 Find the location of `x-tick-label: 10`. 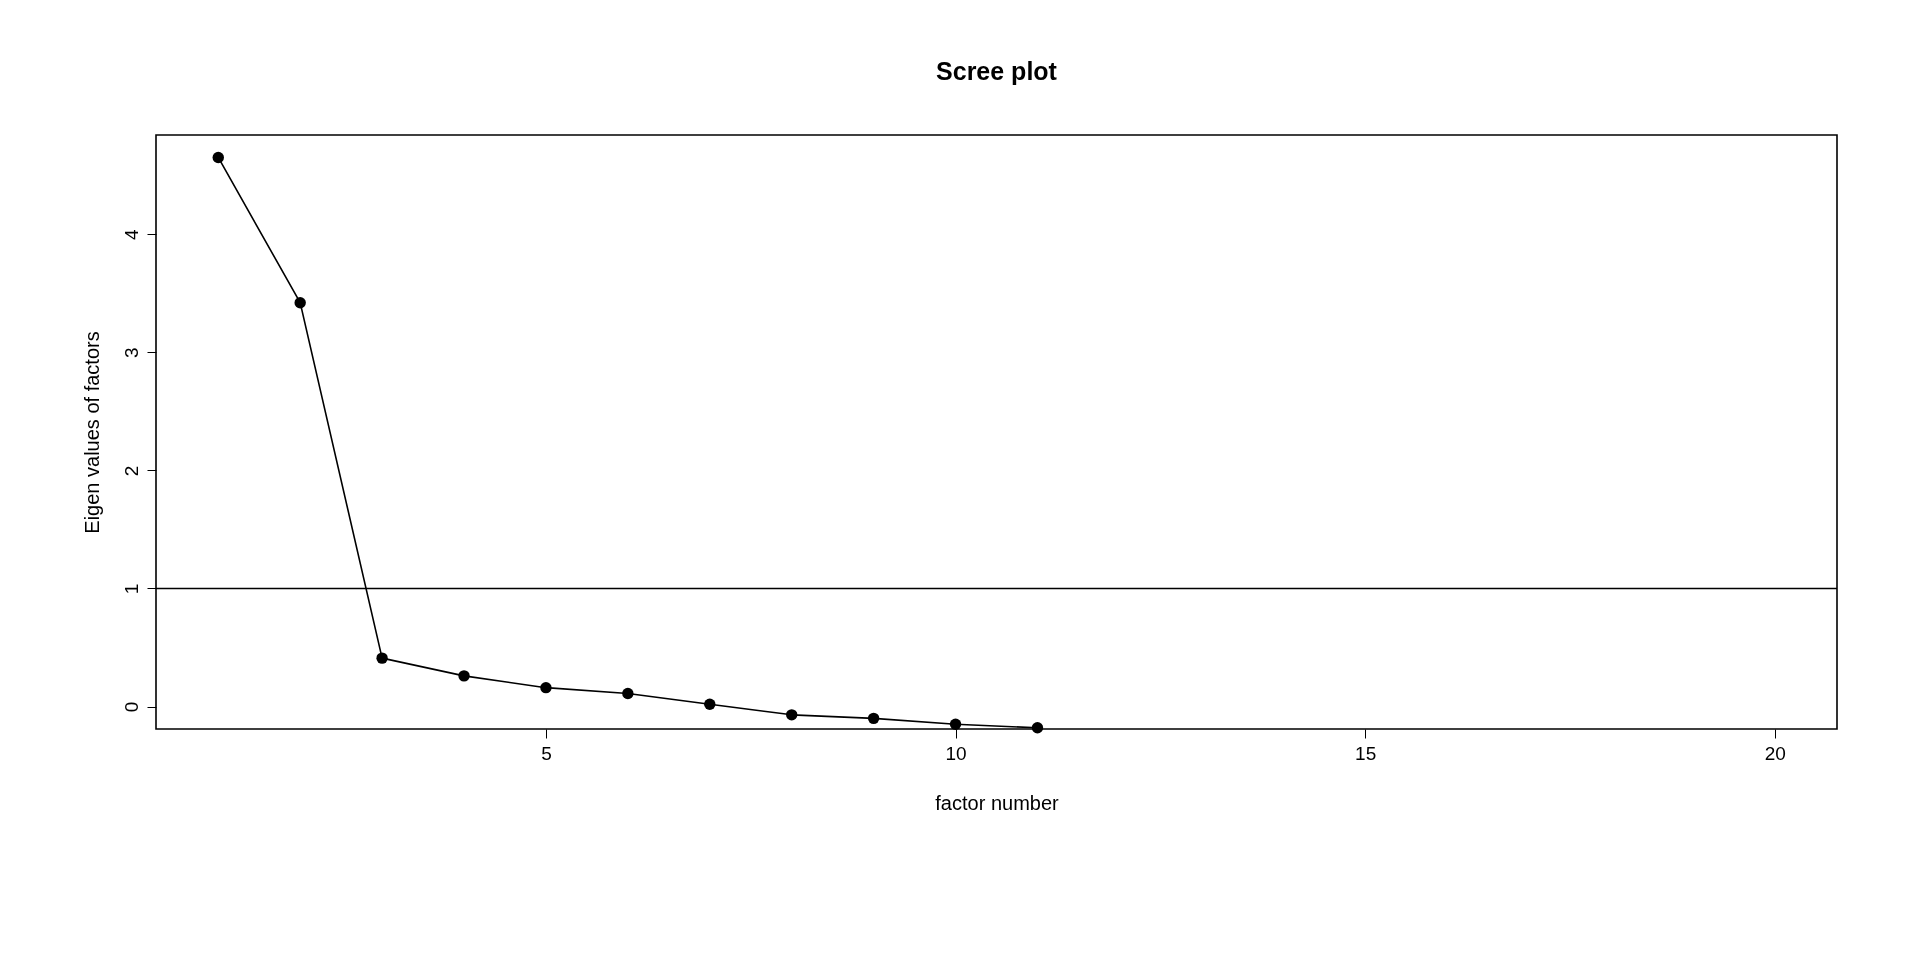

x-tick-label: 10 is located at coordinates (956, 753).